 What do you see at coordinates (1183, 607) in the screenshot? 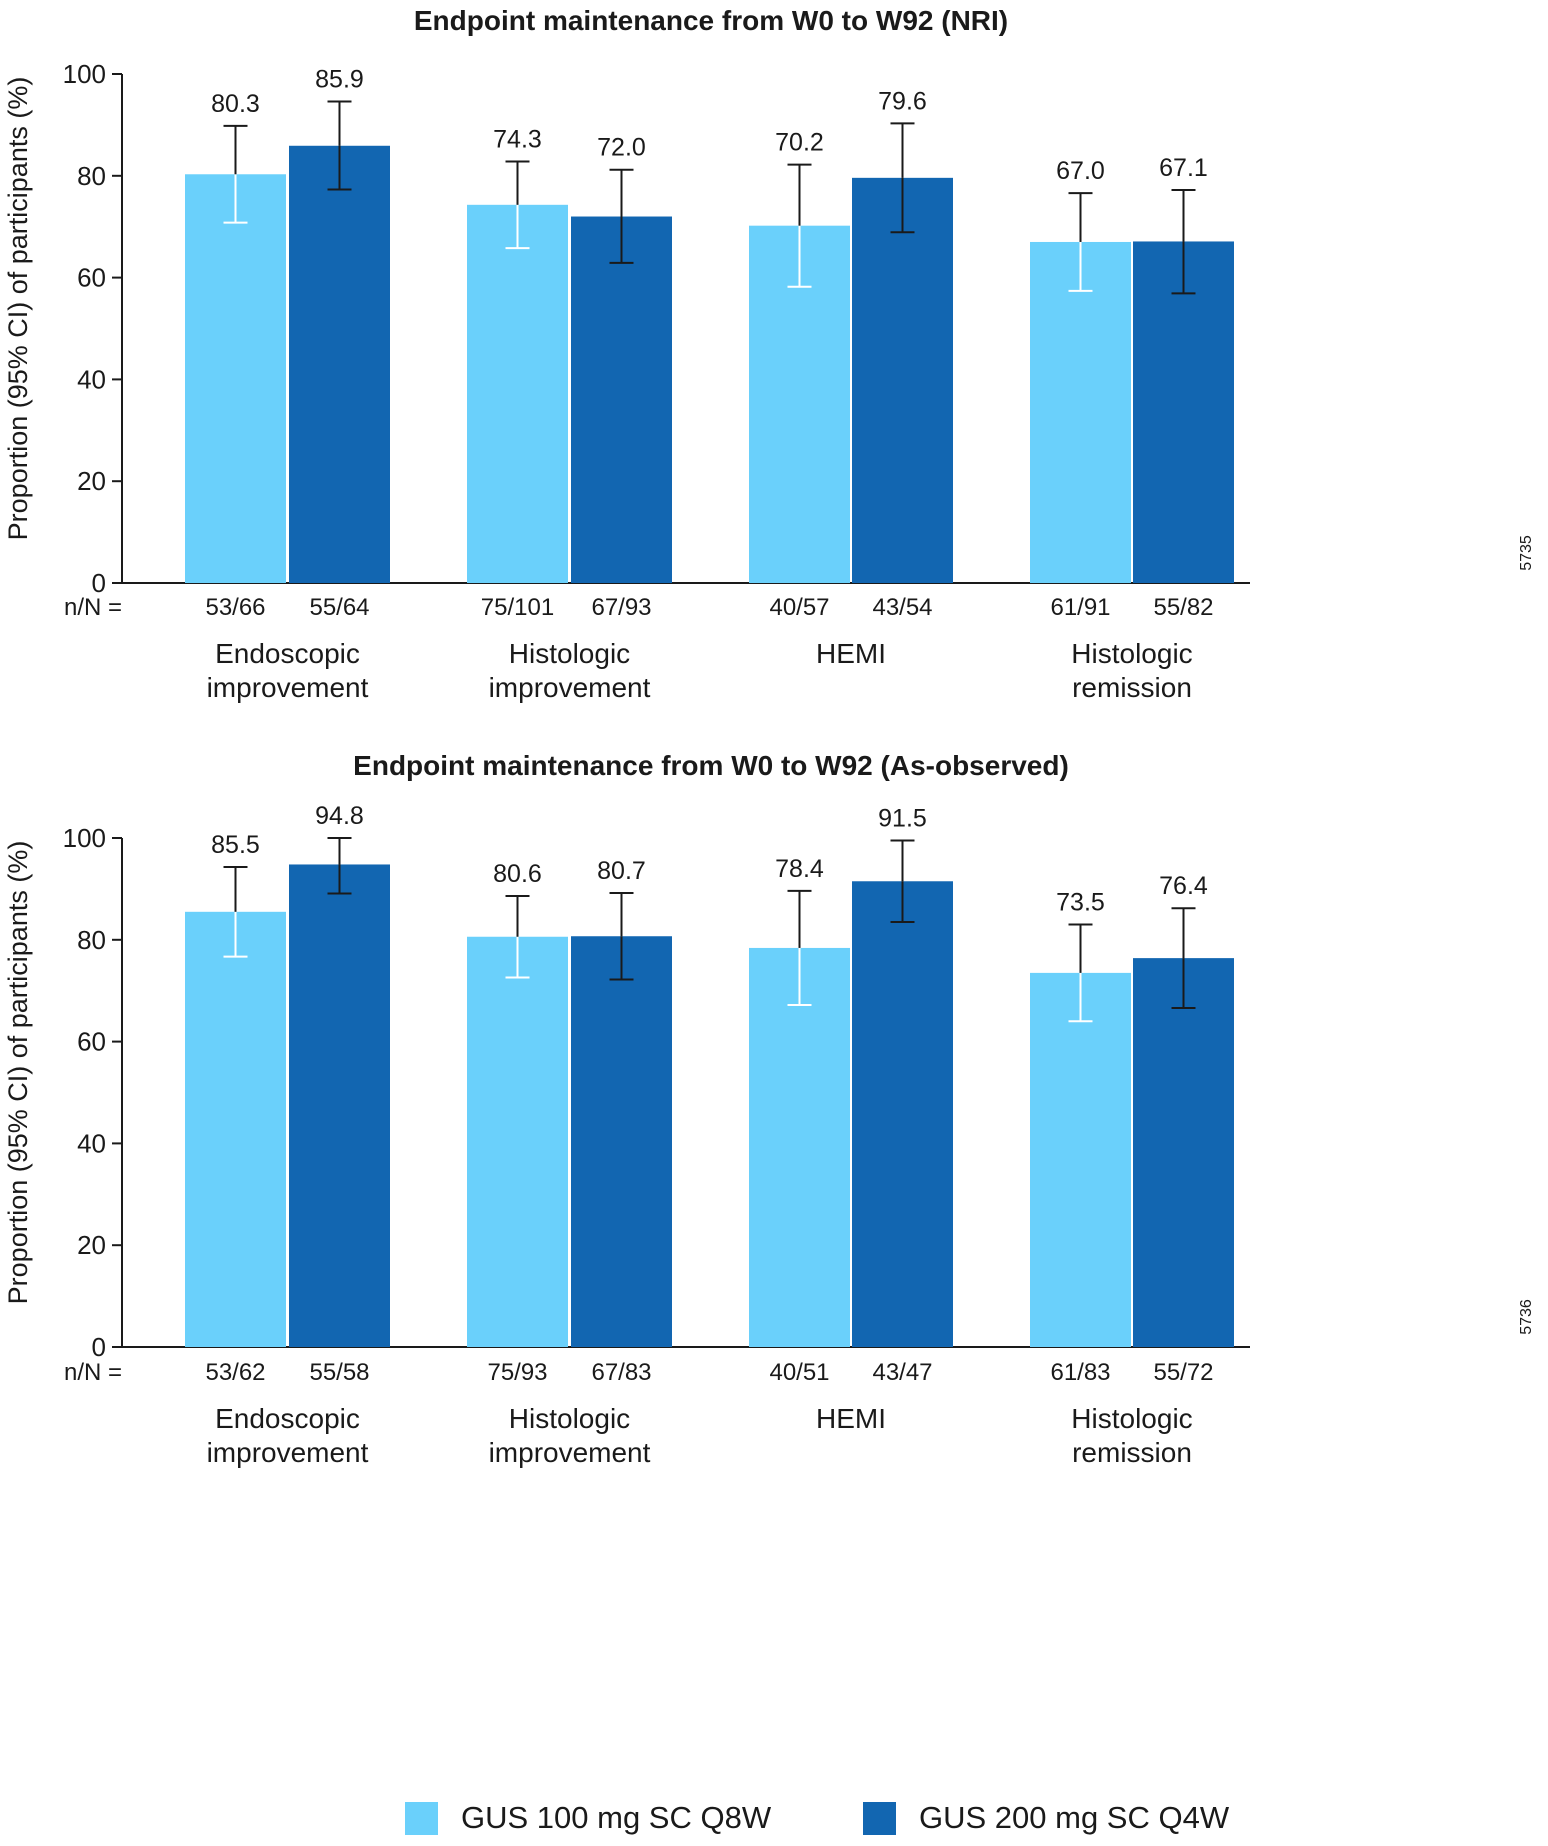
I see `nN-label: 55/82` at bounding box center [1183, 607].